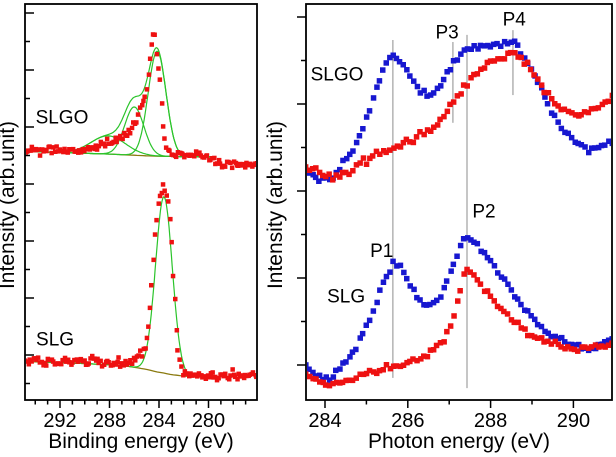 This screenshot has width=616, height=457. Describe the element at coordinates (573, 421) in the screenshot. I see `x-tick-label: 290` at that location.